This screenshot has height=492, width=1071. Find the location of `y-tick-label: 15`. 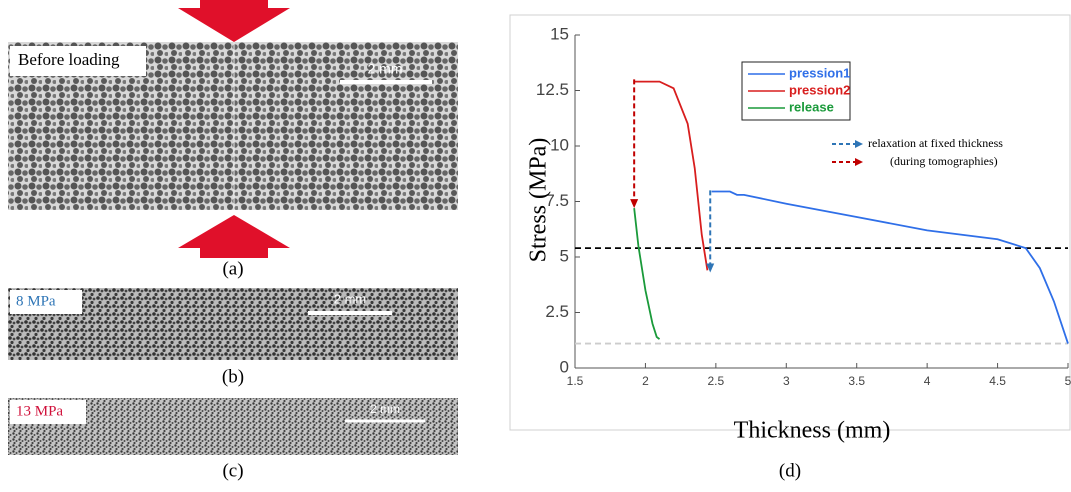

y-tick-label: 15 is located at coordinates (559, 33).